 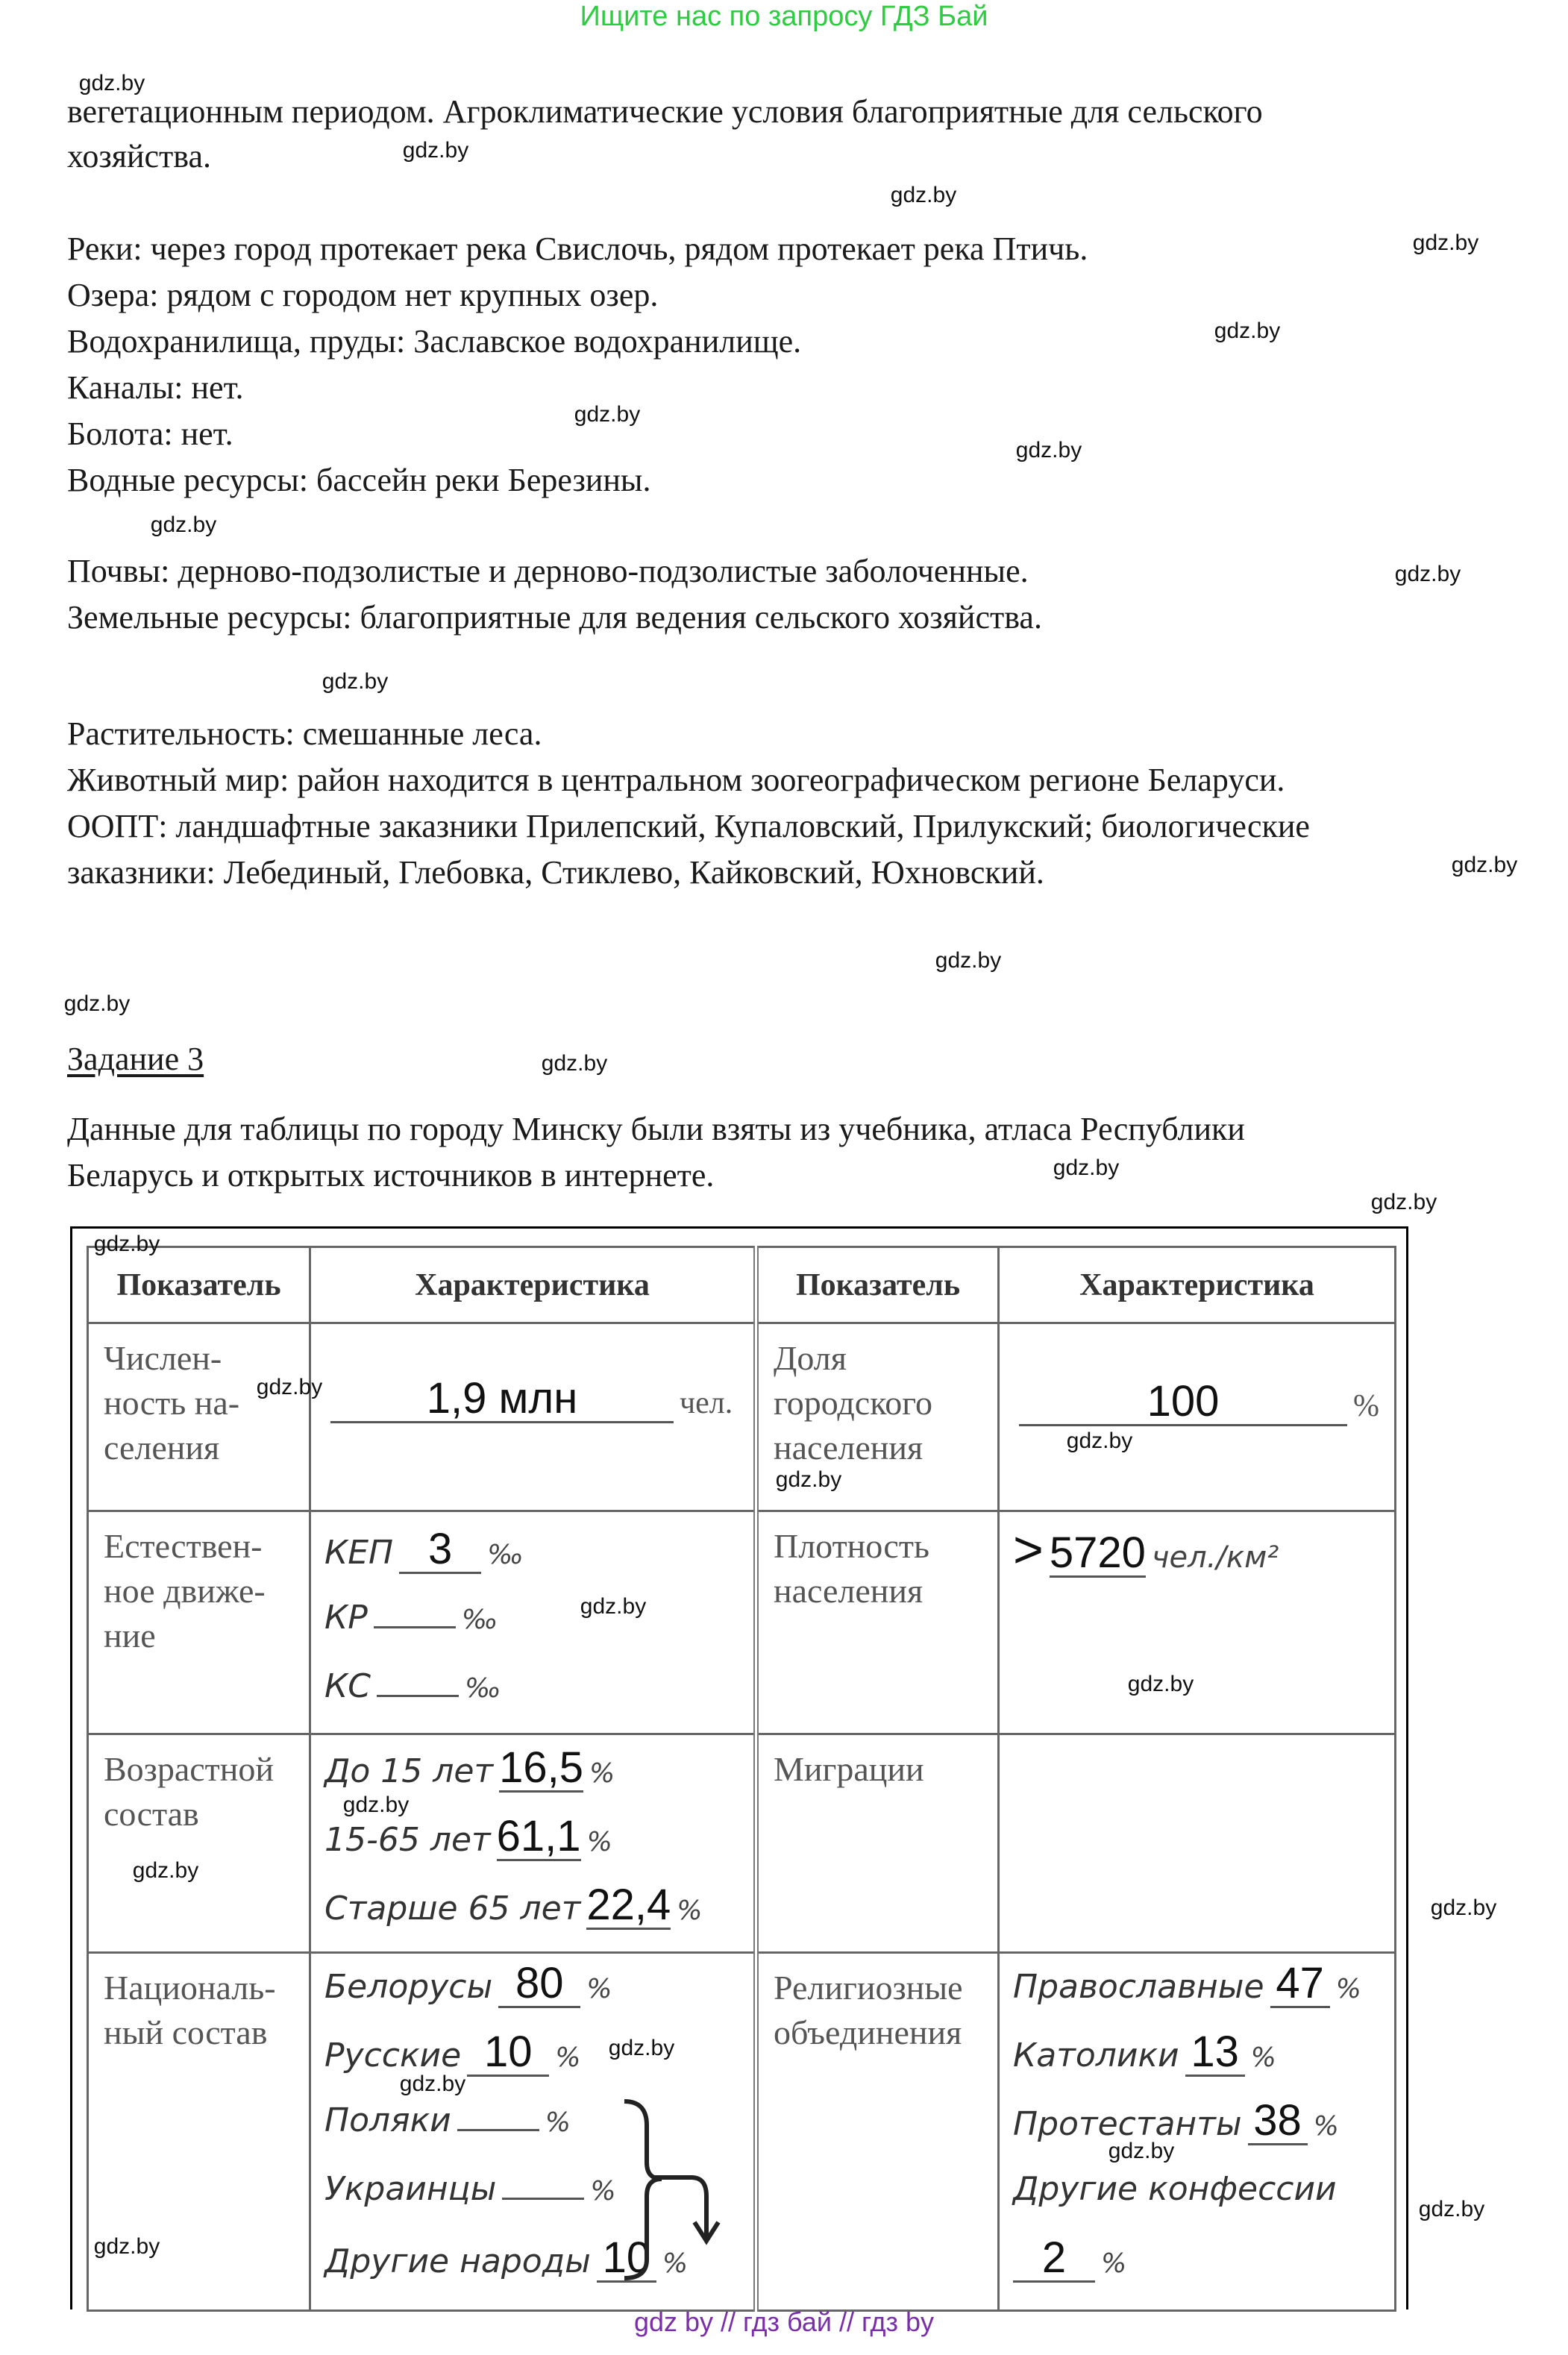 I want to click on nationality-name: Русские, so click(x=393, y=2055).